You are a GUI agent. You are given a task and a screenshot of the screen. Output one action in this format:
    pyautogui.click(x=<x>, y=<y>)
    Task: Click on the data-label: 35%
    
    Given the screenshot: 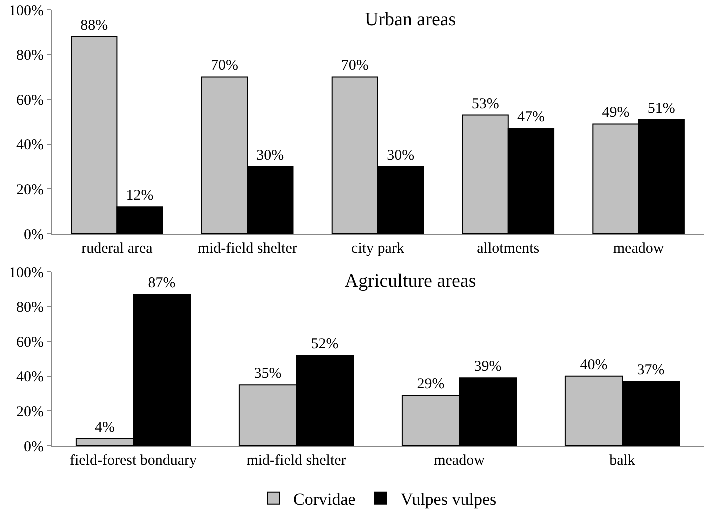 What is the action you would take?
    pyautogui.click(x=268, y=374)
    